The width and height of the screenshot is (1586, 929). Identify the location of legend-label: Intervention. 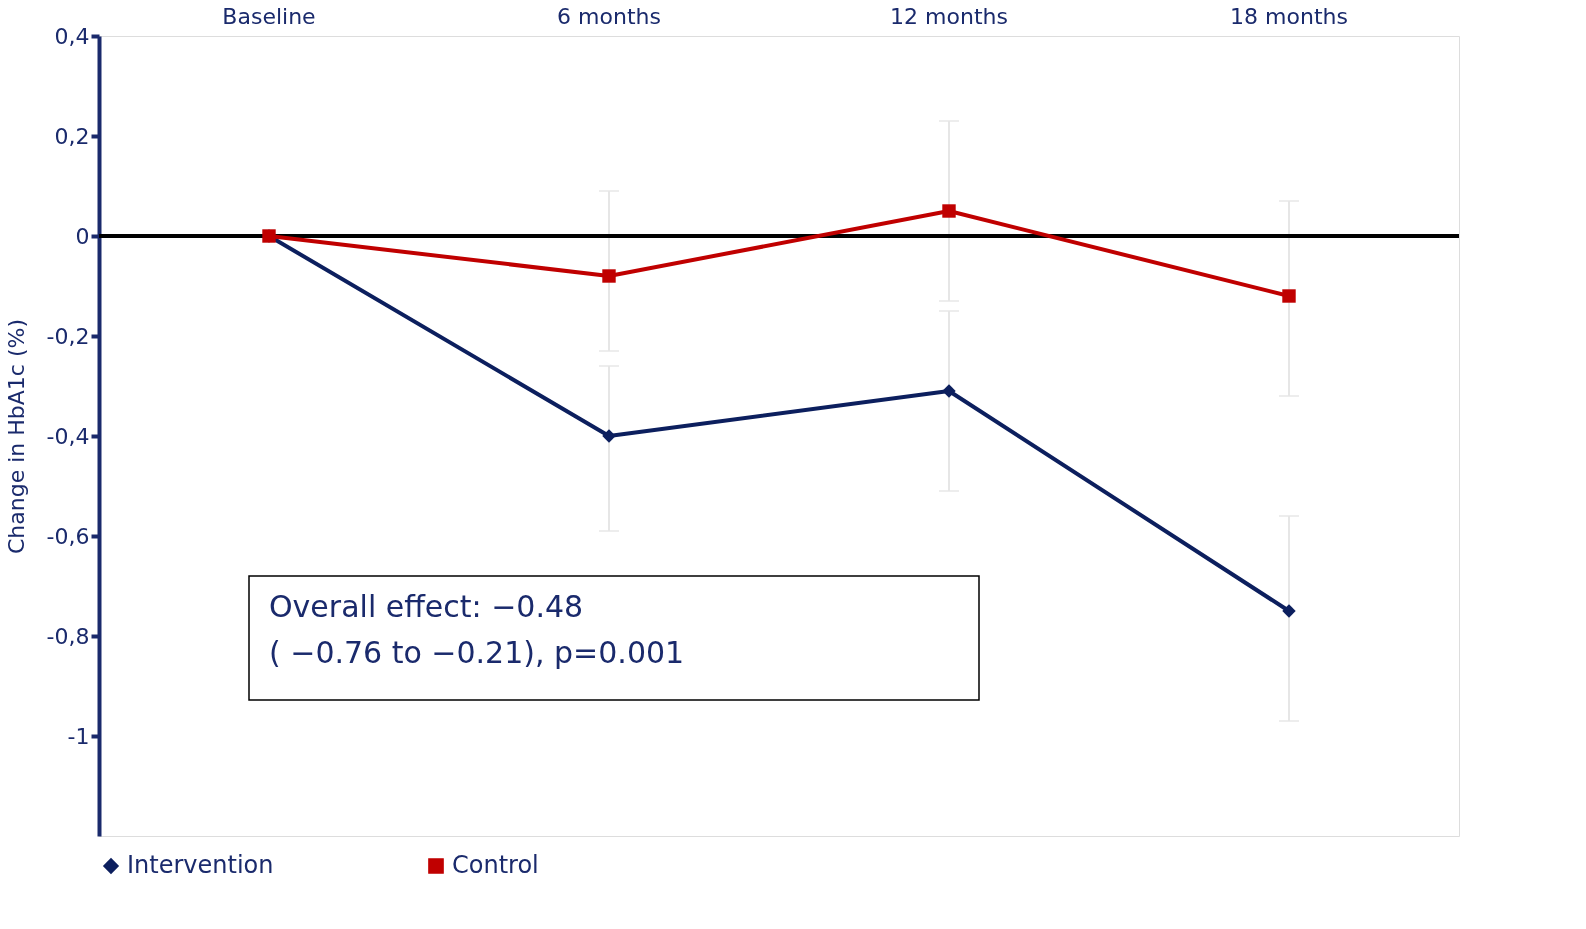
(200, 865).